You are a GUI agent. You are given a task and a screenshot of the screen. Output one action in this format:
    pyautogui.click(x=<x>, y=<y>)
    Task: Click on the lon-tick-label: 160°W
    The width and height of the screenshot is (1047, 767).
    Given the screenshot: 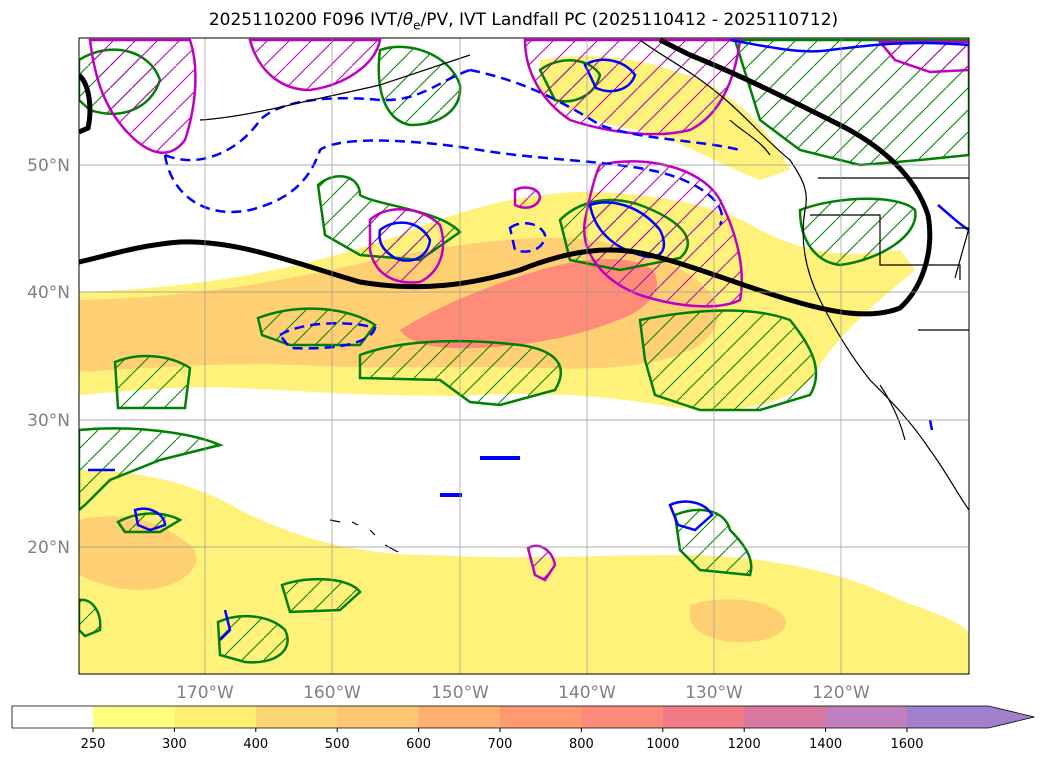 What is the action you would take?
    pyautogui.click(x=332, y=693)
    